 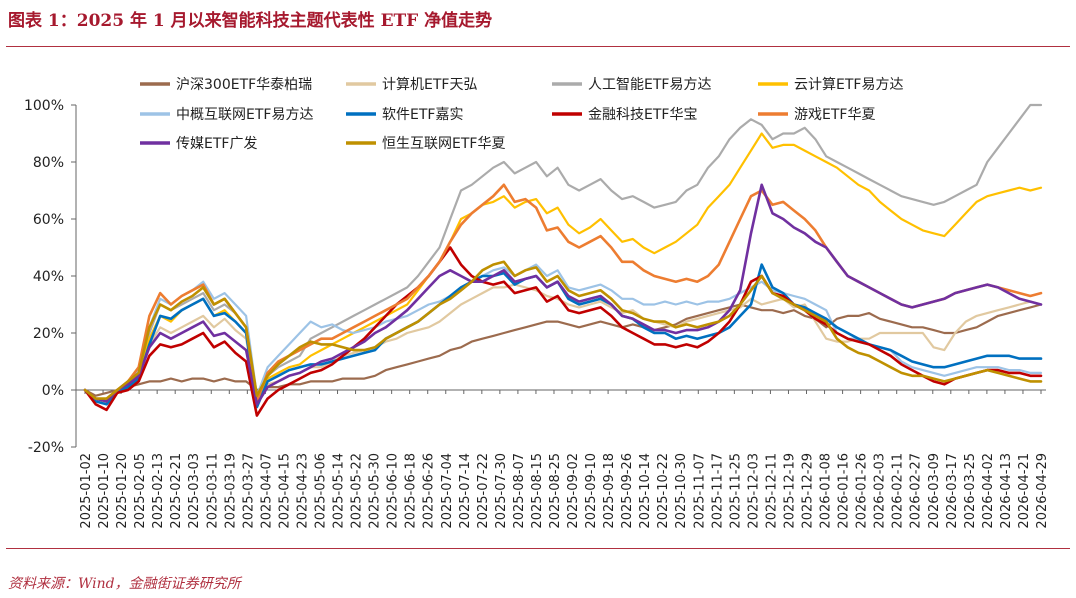 What do you see at coordinates (124, 584) in the screenshot?
I see `source-note: 资料来源：Wind，金融街证券研究所` at bounding box center [124, 584].